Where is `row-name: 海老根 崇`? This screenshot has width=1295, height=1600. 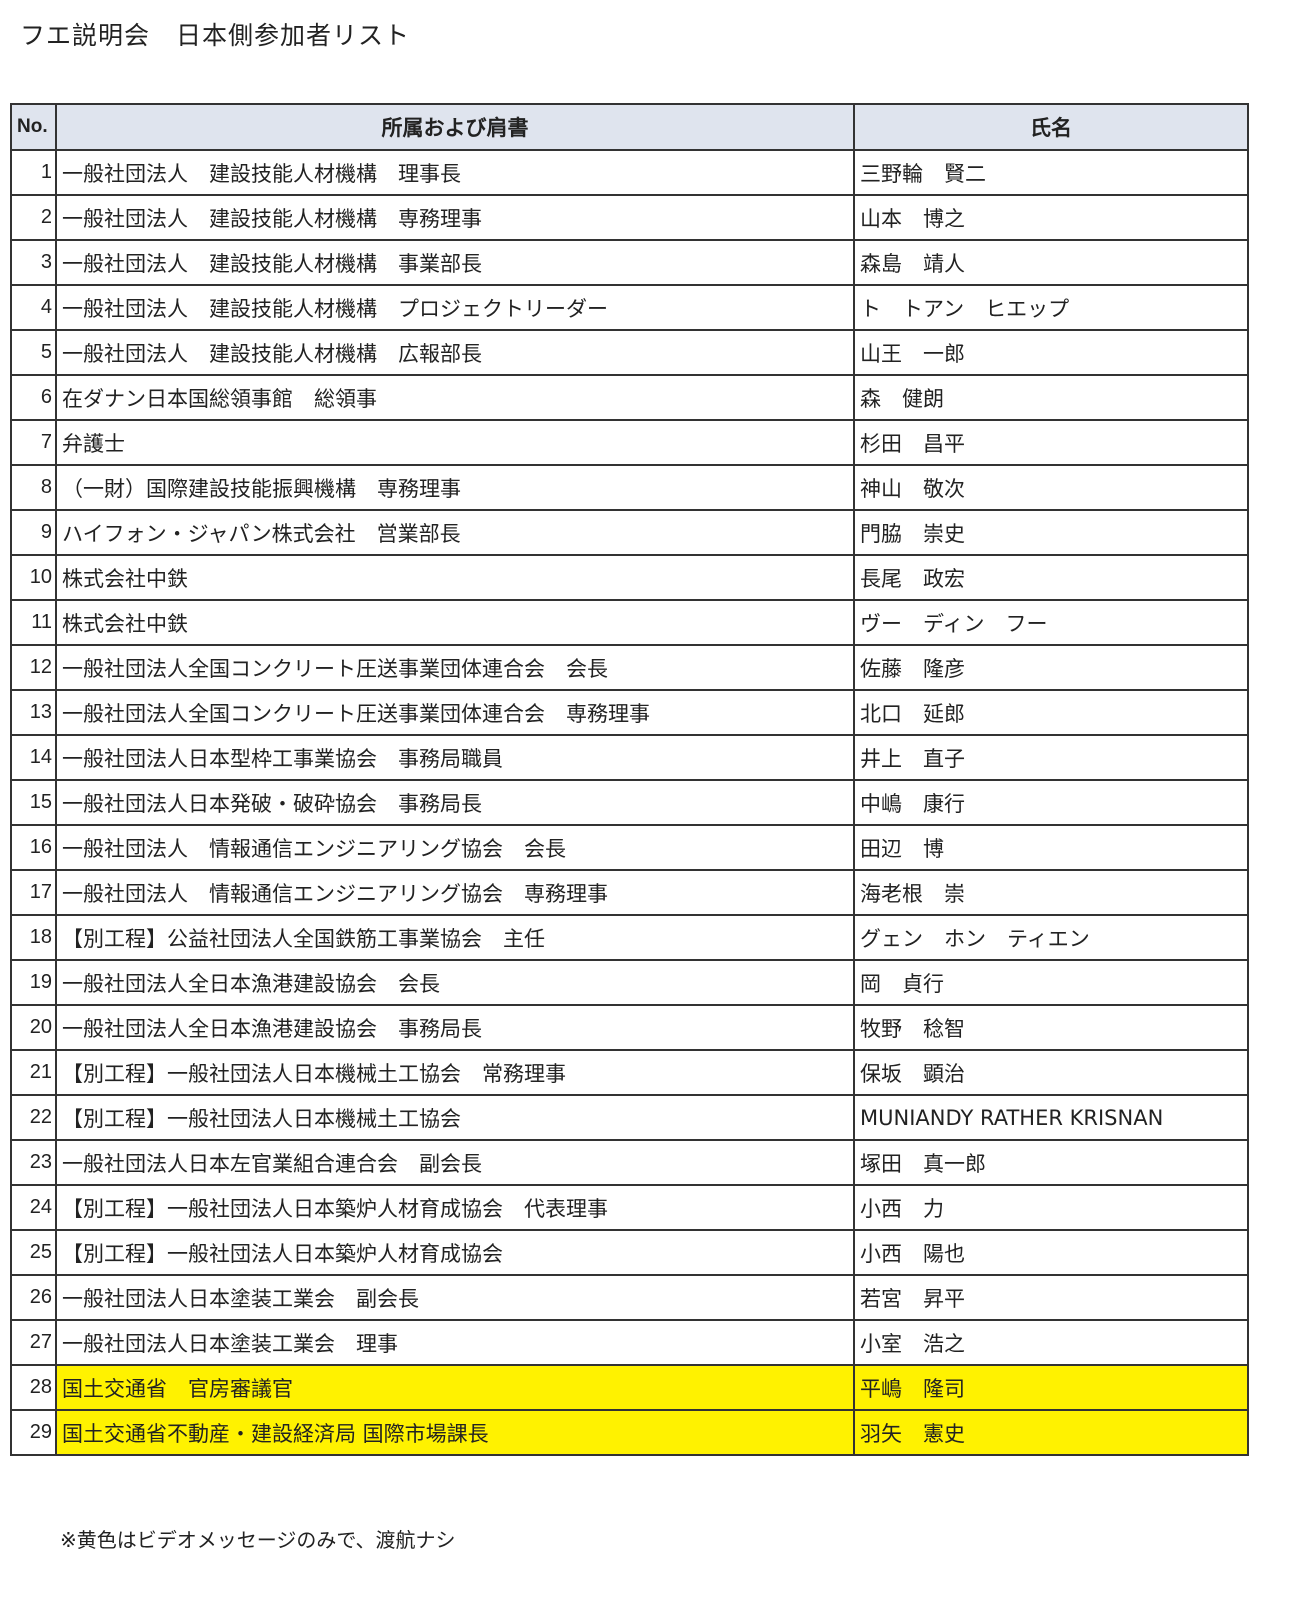
row-name: 海老根 崇 is located at coordinates (1051, 892).